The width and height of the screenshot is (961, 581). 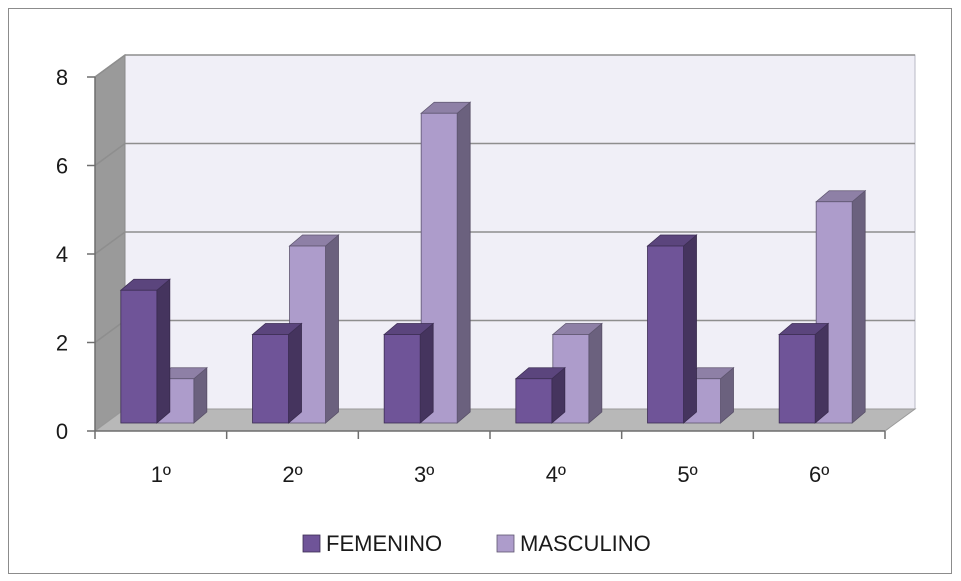 What do you see at coordinates (585, 543) in the screenshot?
I see `legend-label-masculino: MASCULINO` at bounding box center [585, 543].